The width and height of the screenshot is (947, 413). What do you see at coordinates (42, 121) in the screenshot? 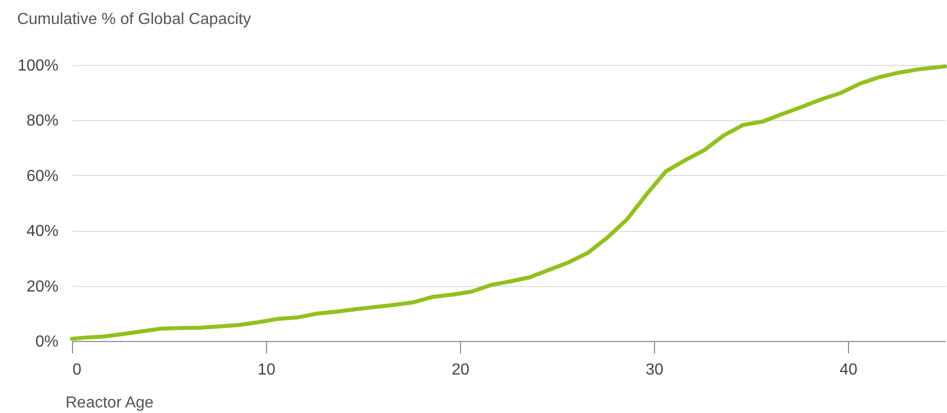
I see `y-tick-label: 80%` at bounding box center [42, 121].